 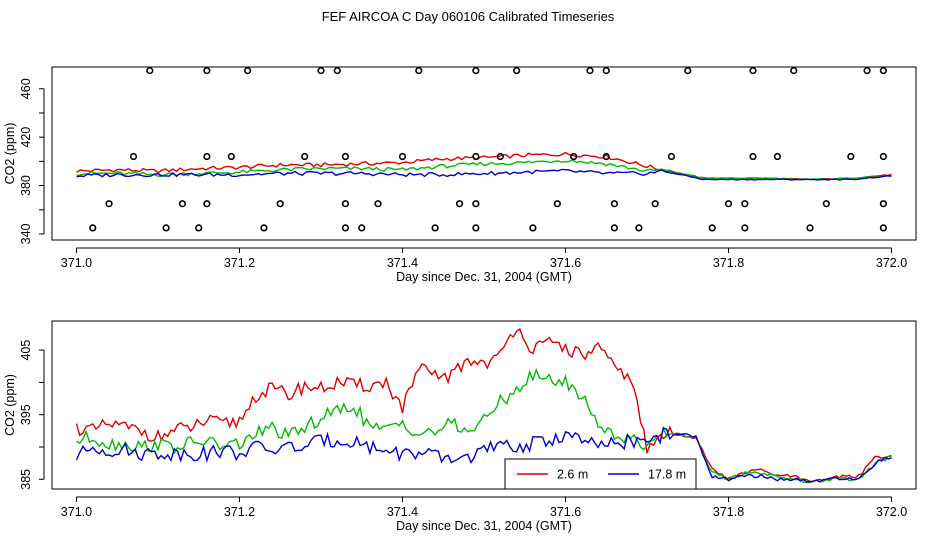 I want to click on legend-label: 17.8 m, so click(x=667, y=475).